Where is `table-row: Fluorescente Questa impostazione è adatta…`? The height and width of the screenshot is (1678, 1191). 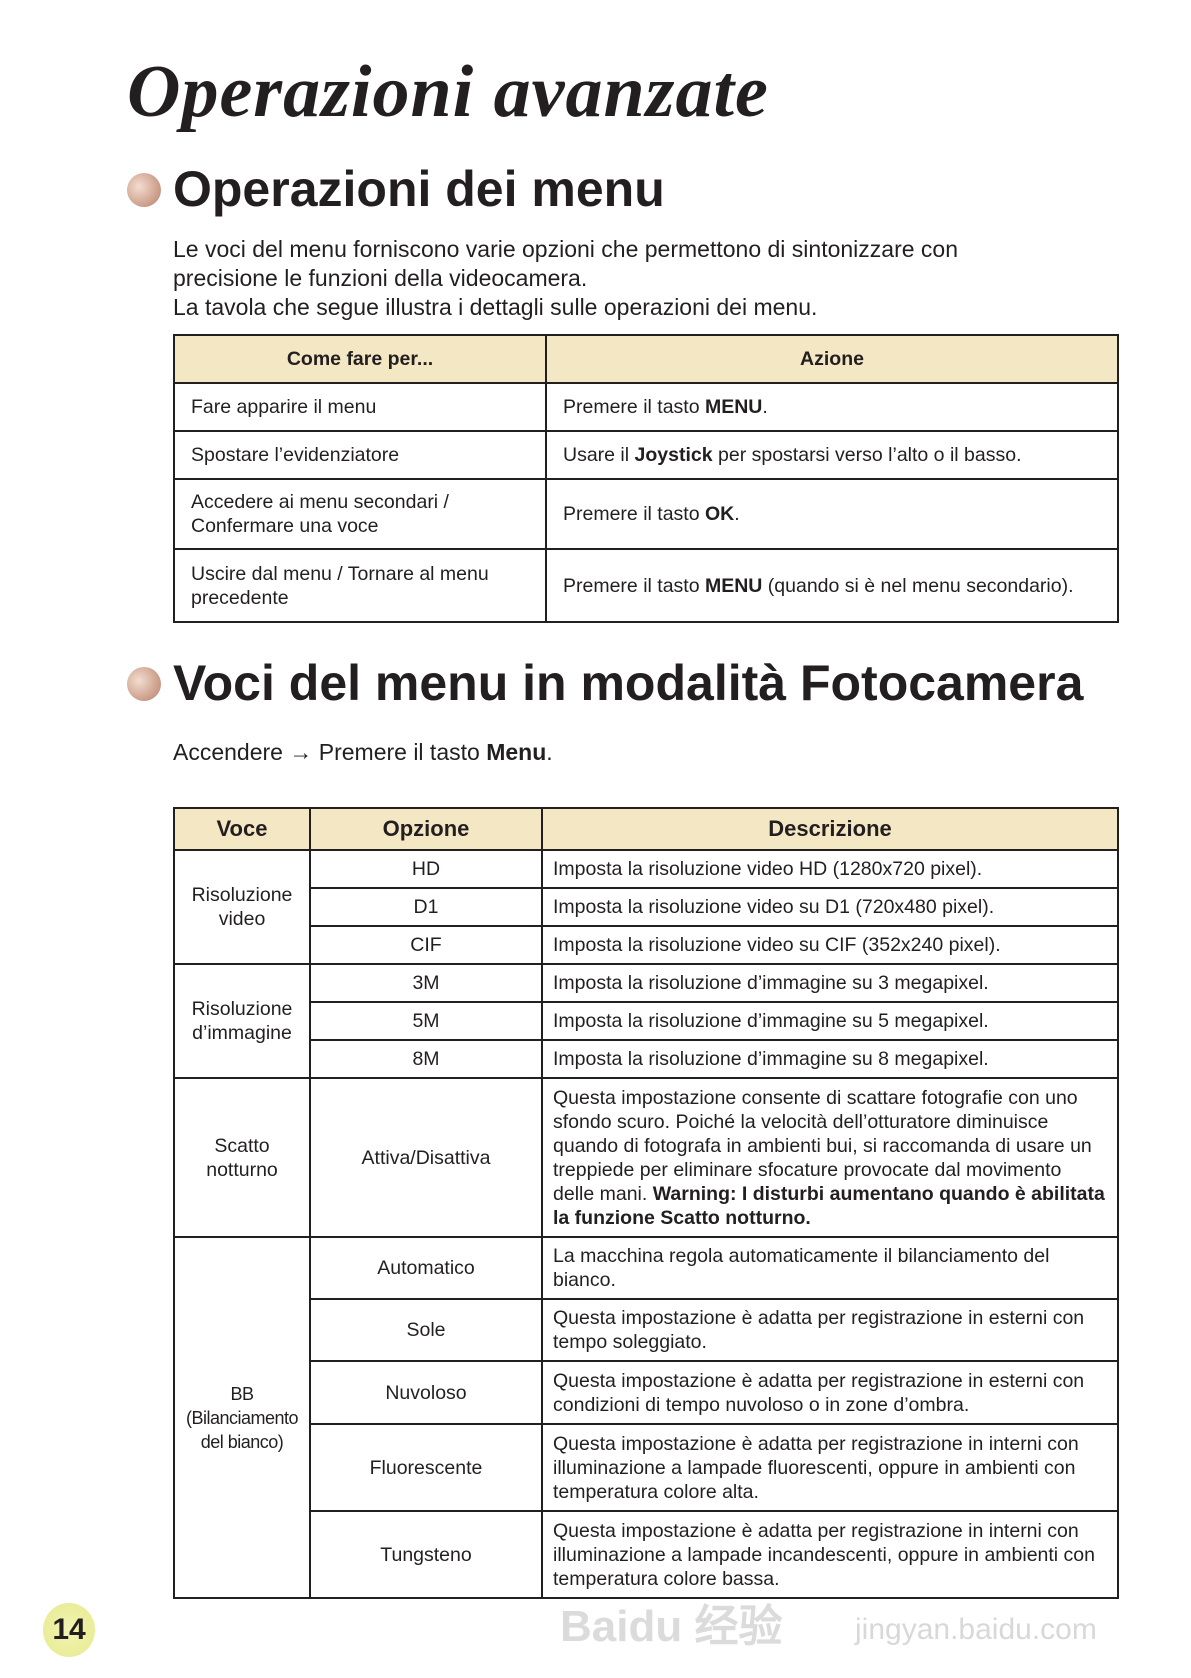 table-row: Fluorescente Questa impostazione è adatta… is located at coordinates (646, 1467).